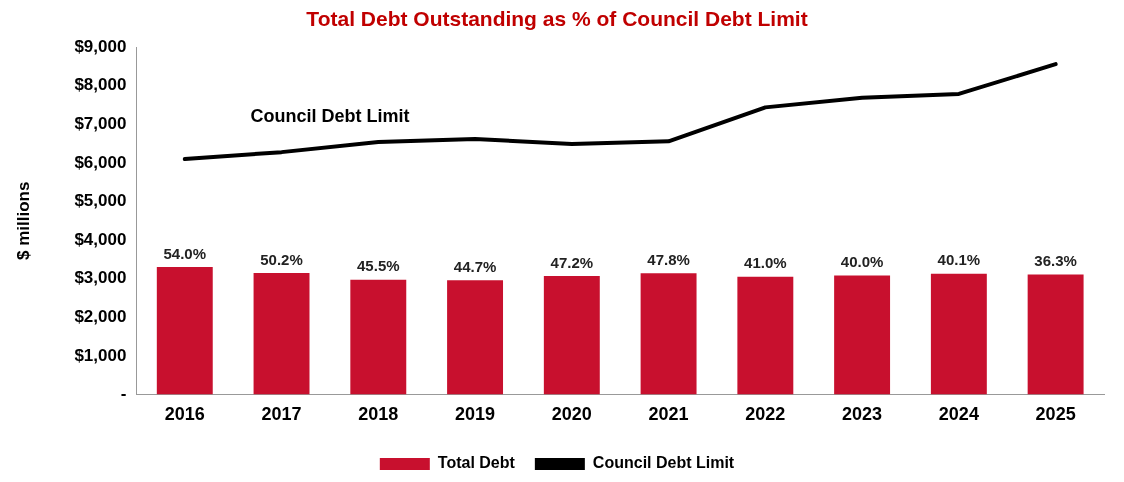 The height and width of the screenshot is (482, 1124). I want to click on x-tick-label: 2022, so click(765, 414).